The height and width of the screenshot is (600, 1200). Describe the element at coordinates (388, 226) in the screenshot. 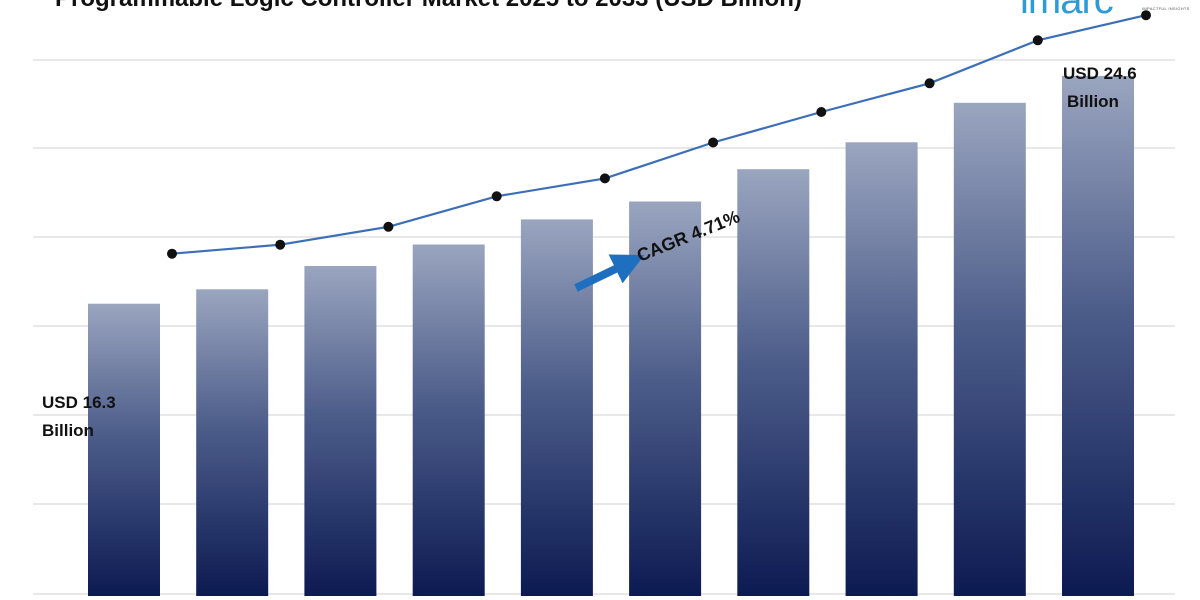

I see `trend-marker-2027` at that location.